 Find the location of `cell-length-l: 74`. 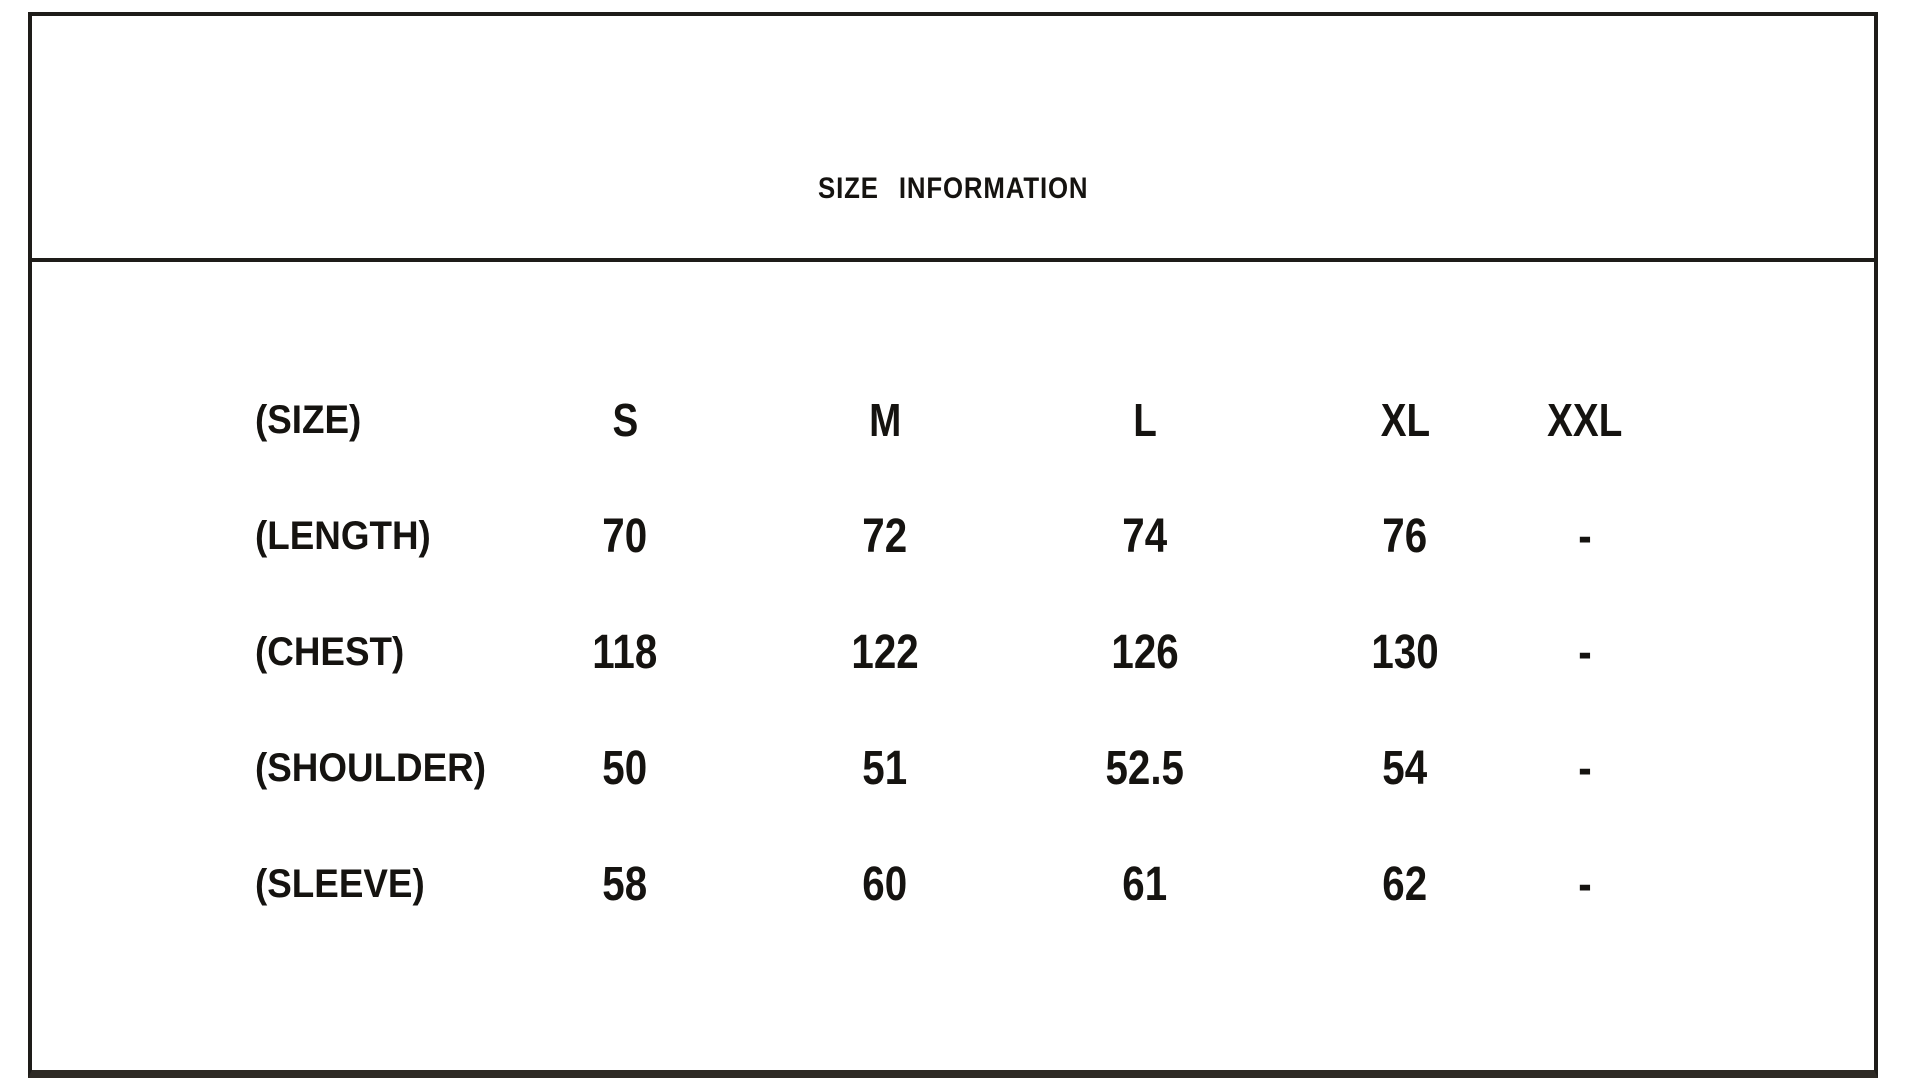

cell-length-l: 74 is located at coordinates (1145, 536).